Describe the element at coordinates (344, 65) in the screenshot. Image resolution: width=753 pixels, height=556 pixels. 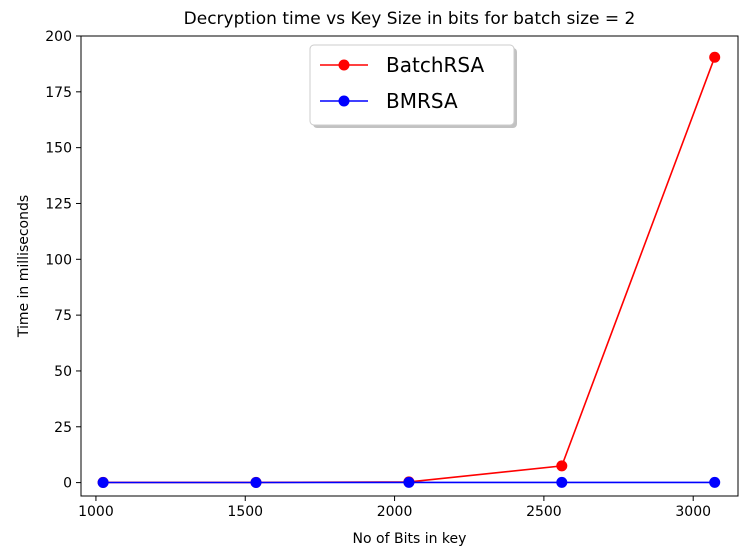
I see `legend-marker-batchrsa` at that location.